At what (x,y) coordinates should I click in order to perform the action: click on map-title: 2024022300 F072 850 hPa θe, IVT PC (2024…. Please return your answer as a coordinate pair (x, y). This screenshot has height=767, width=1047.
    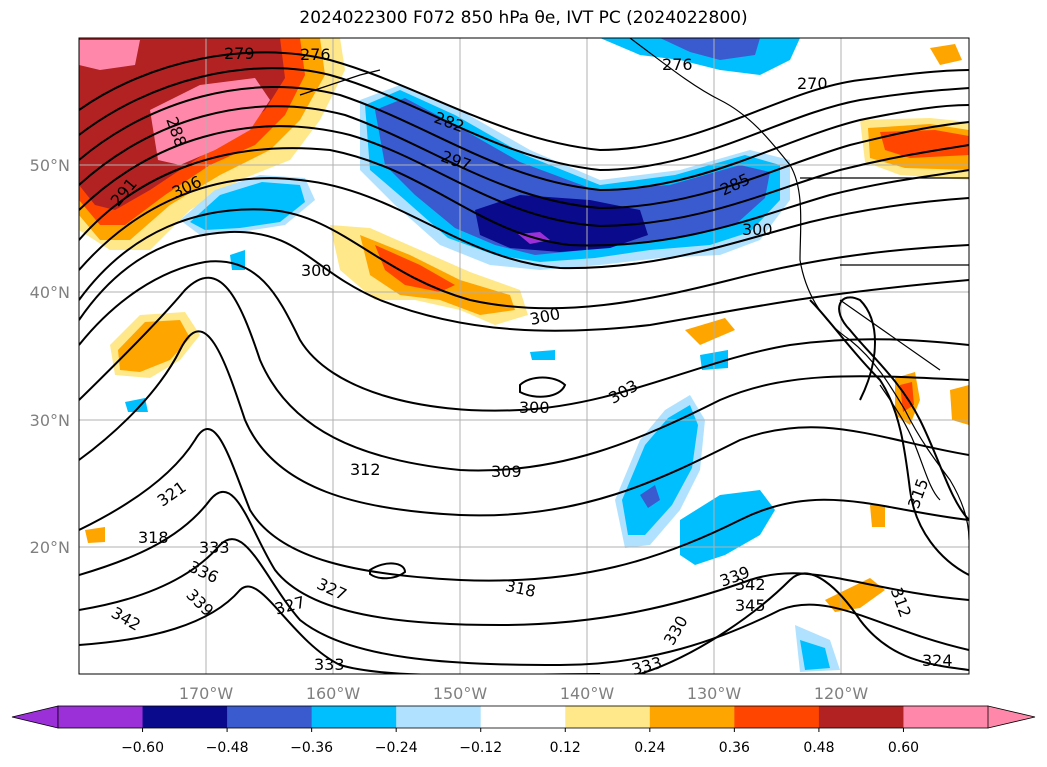
    Looking at the image, I should click on (523, 18).